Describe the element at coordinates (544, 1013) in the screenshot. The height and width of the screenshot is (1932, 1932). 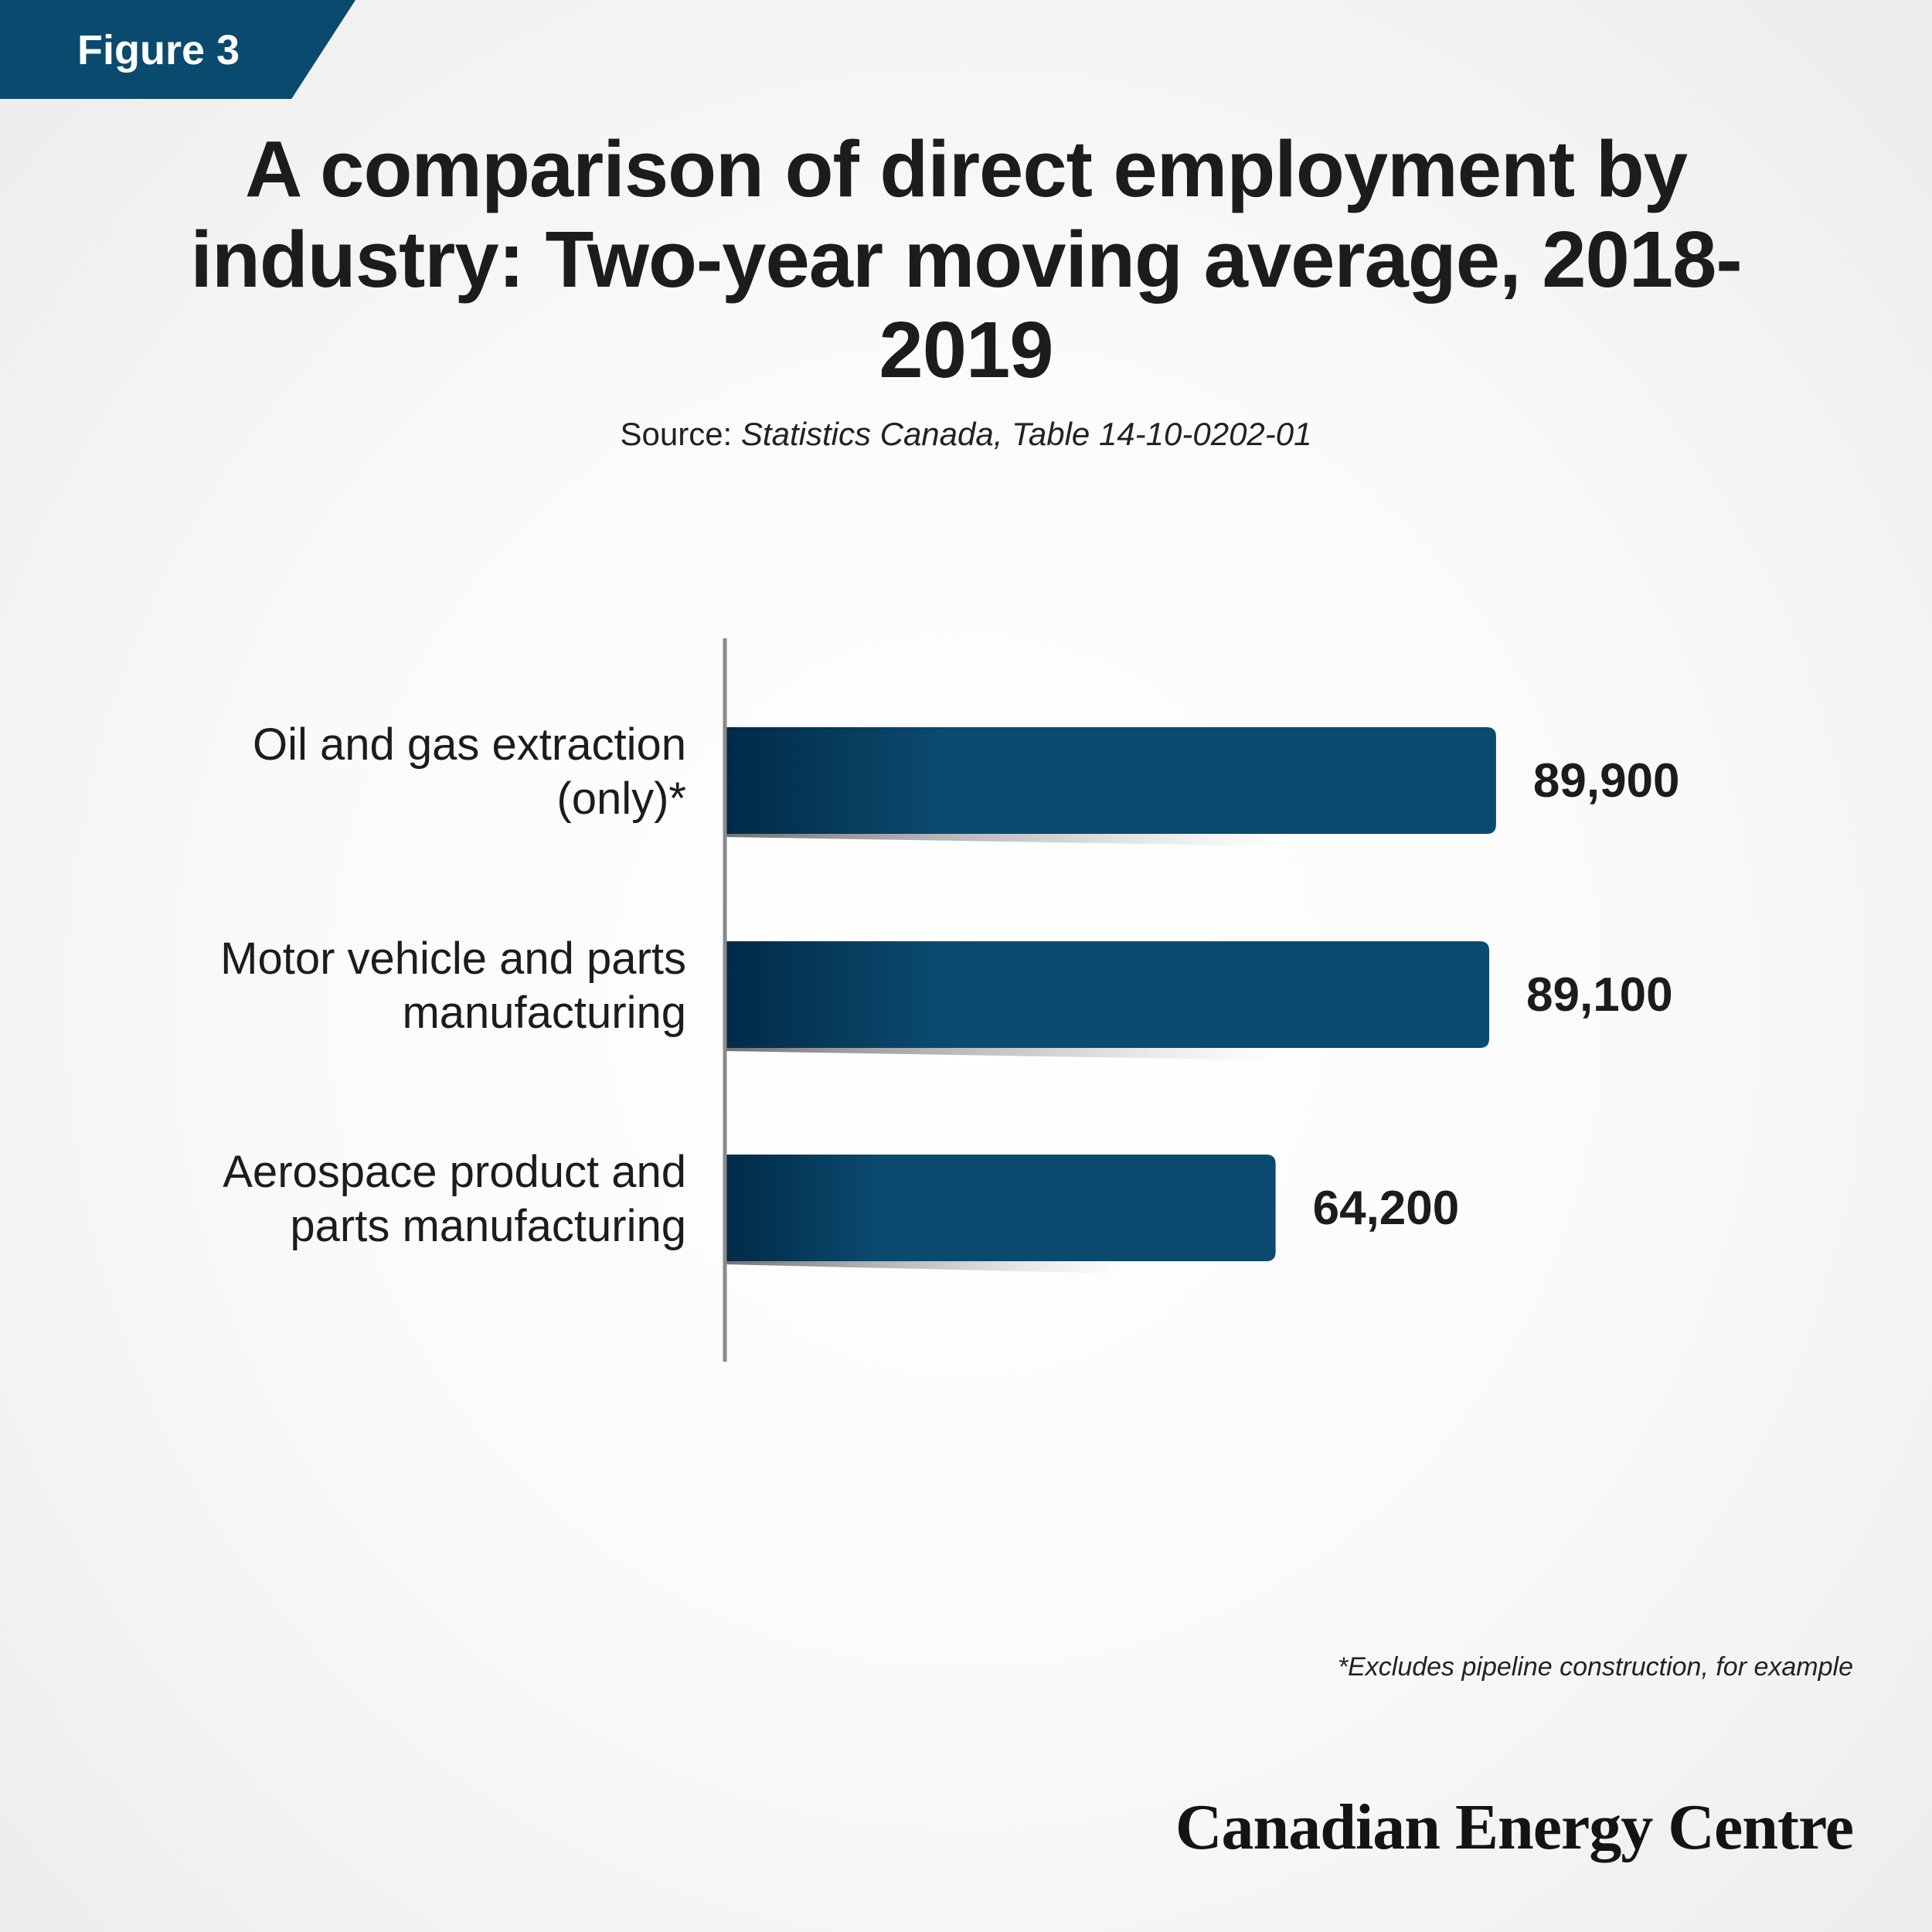
I see `category-label-line: manufacturing` at that location.